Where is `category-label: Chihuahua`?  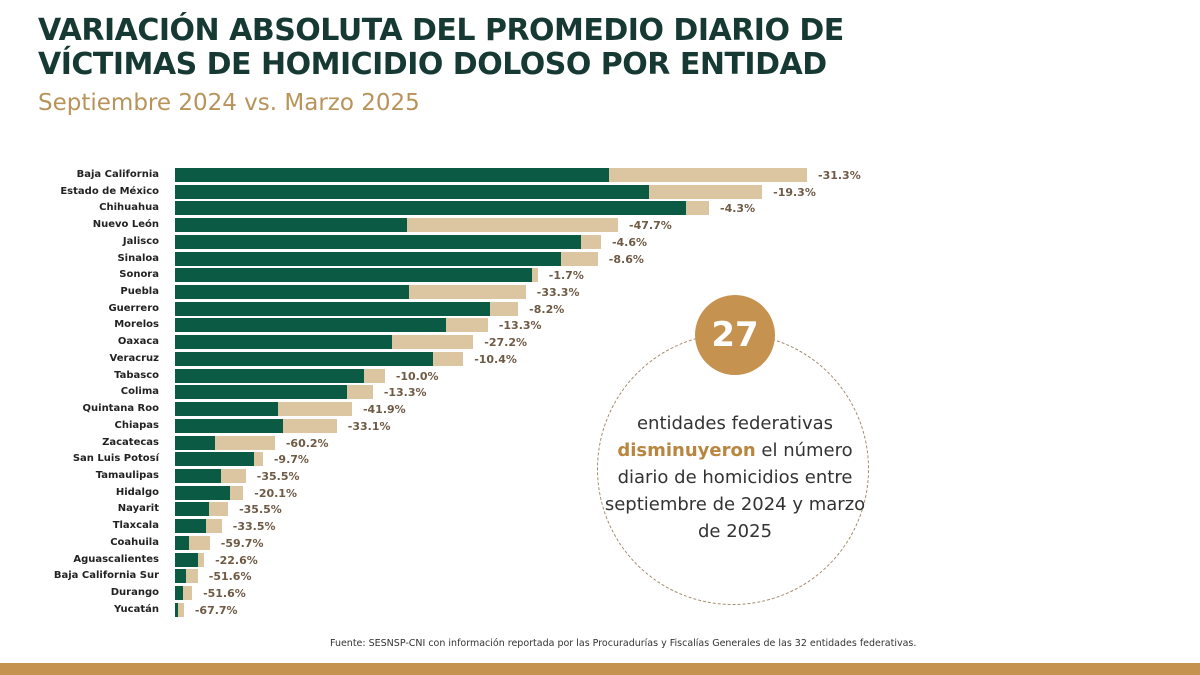
category-label: Chihuahua is located at coordinates (129, 208).